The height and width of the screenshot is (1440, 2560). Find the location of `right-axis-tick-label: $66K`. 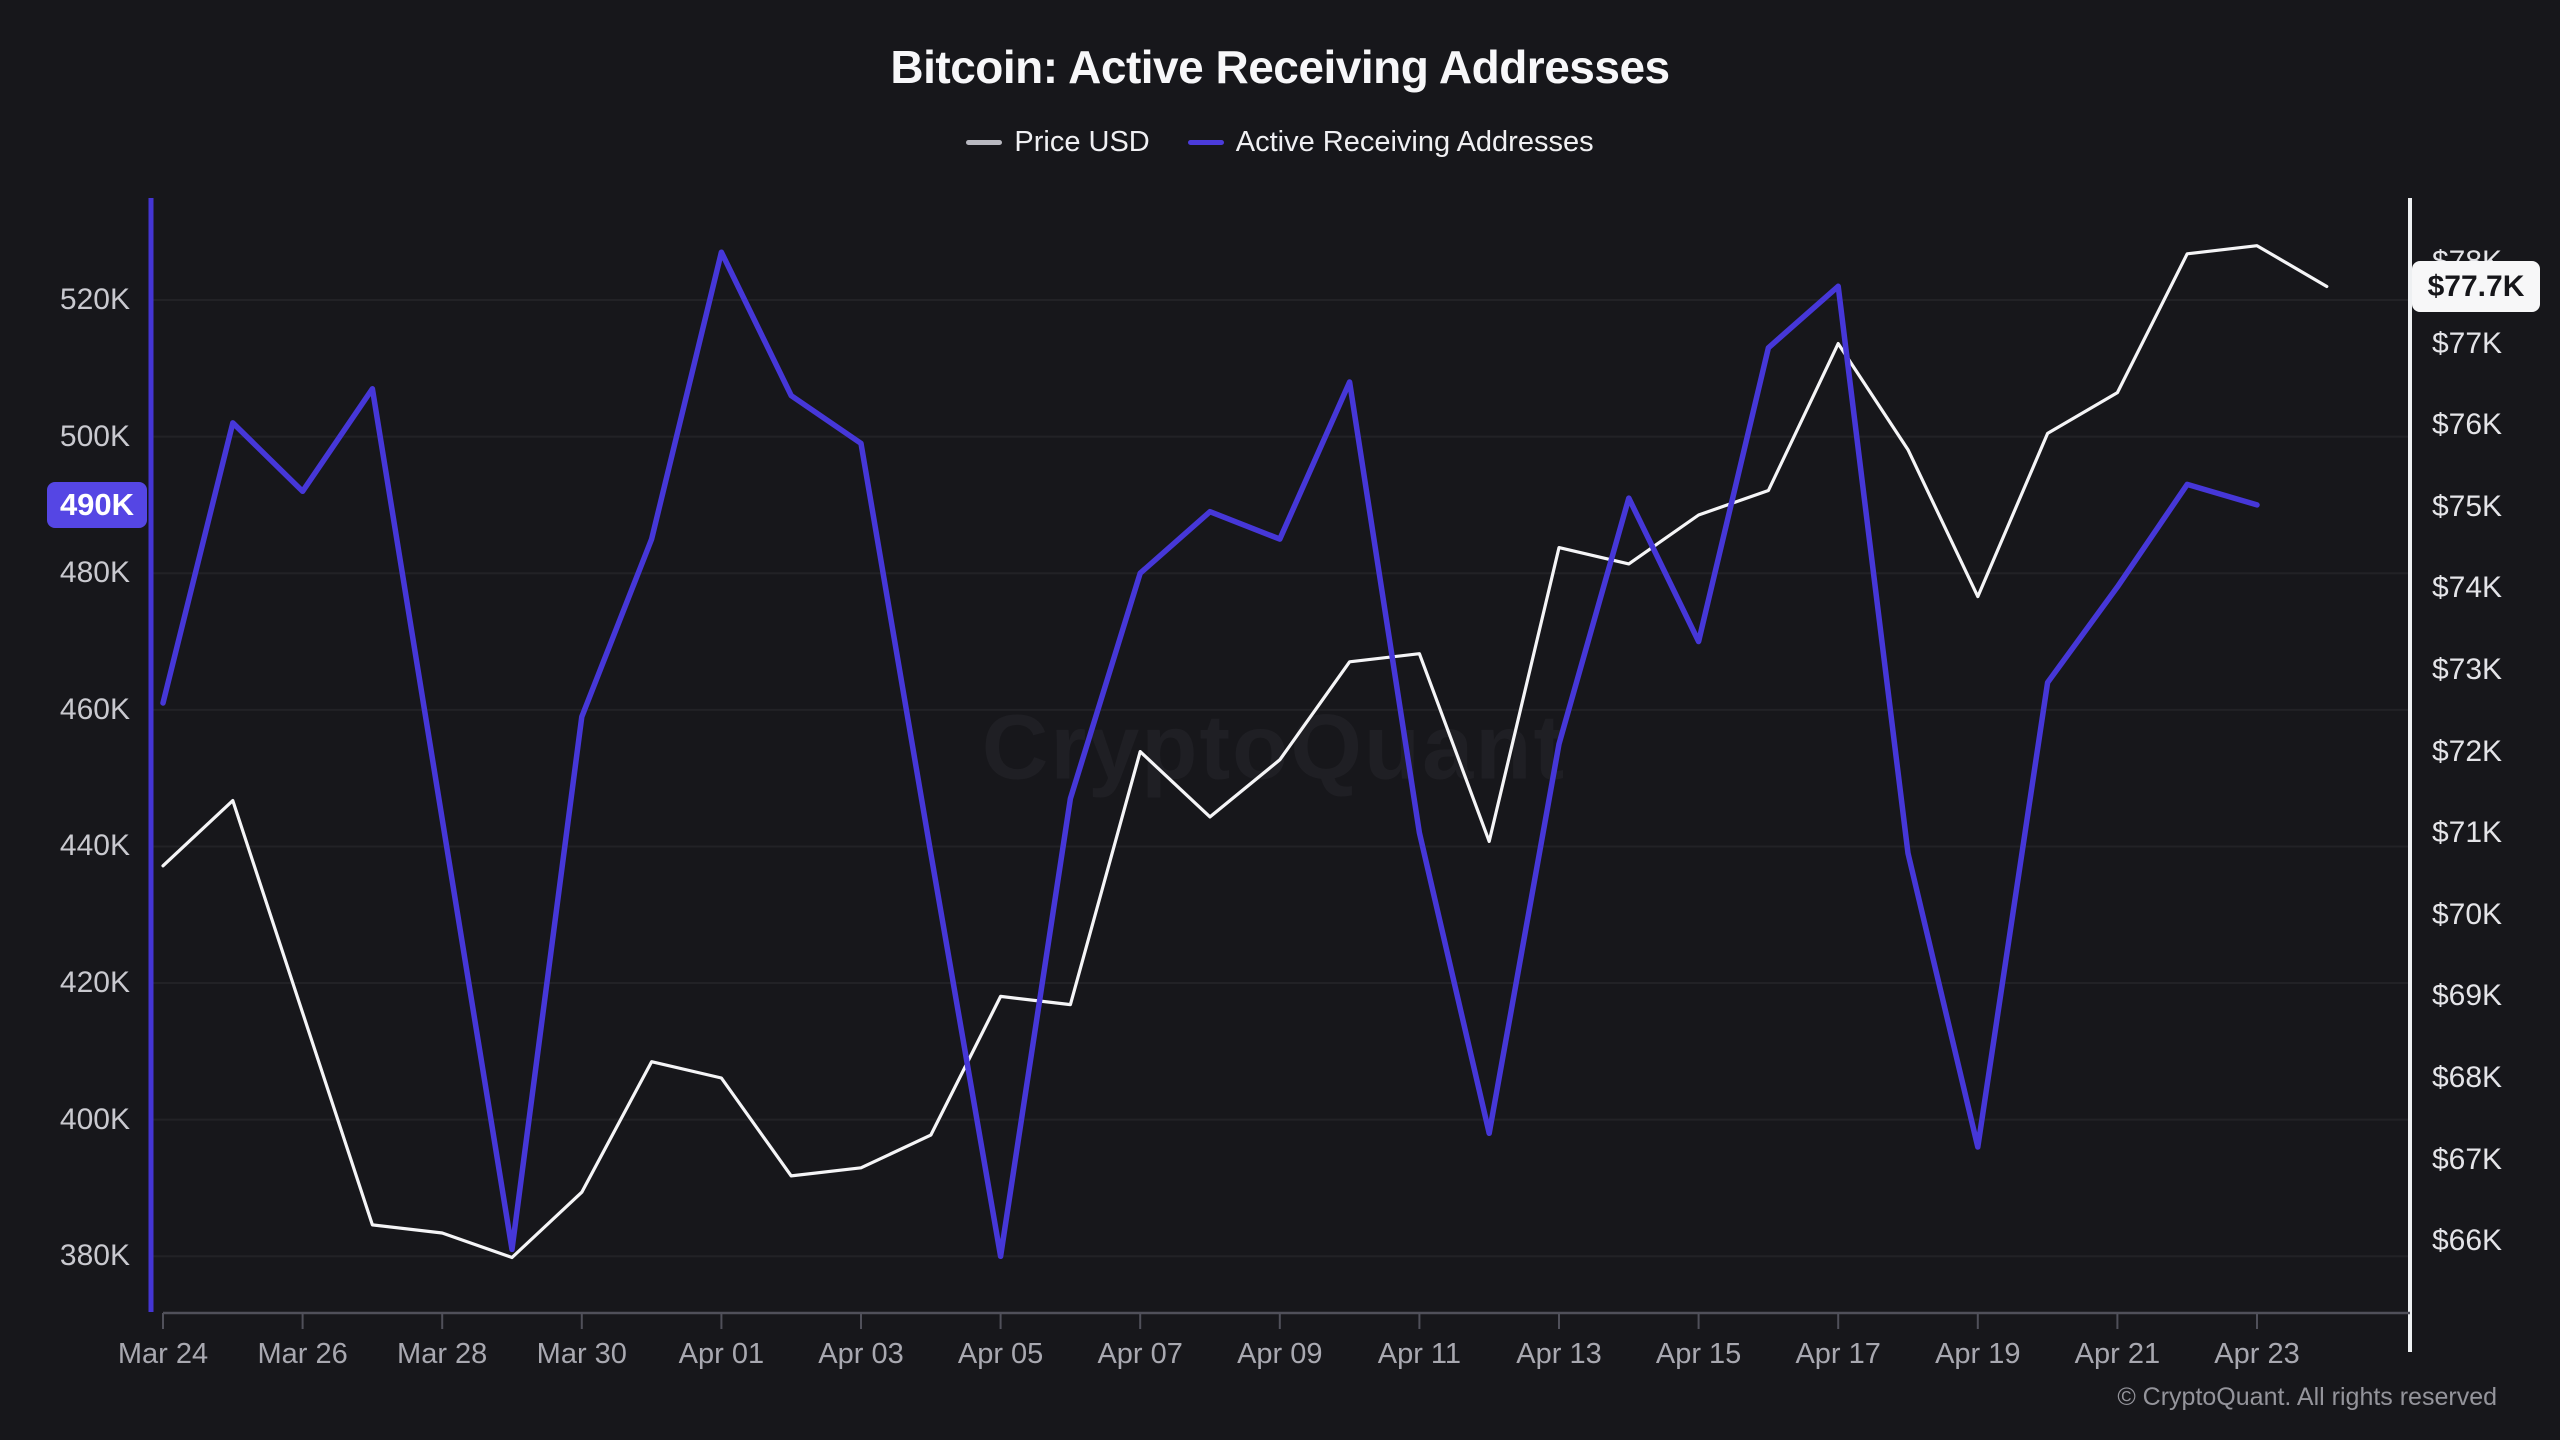

right-axis-tick-label: $66K is located at coordinates (2467, 1241).